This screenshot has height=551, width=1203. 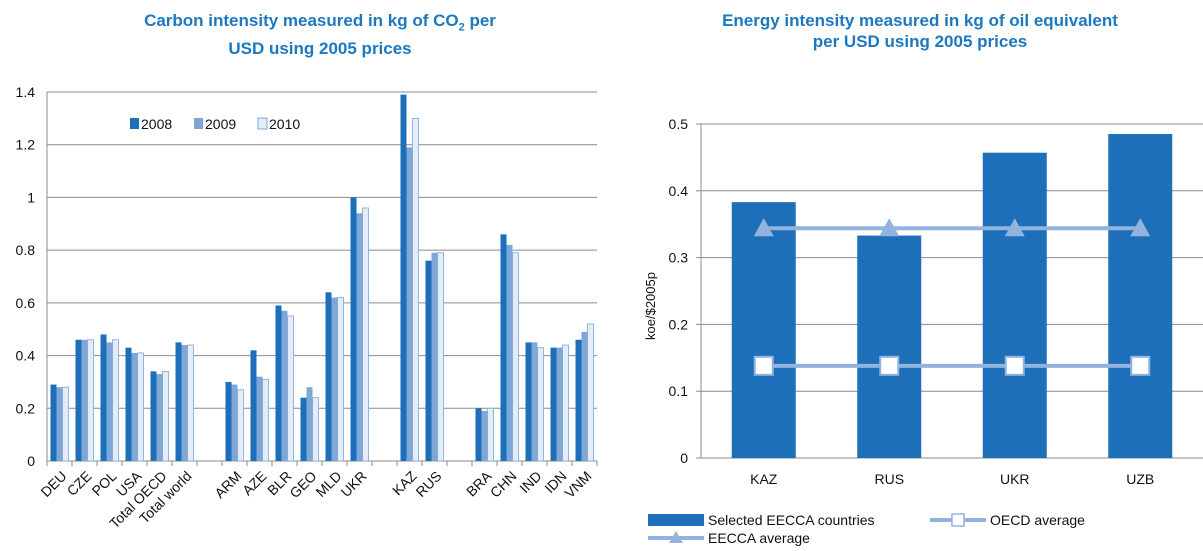 What do you see at coordinates (1140, 479) in the screenshot?
I see `x-tick-label: UZB` at bounding box center [1140, 479].